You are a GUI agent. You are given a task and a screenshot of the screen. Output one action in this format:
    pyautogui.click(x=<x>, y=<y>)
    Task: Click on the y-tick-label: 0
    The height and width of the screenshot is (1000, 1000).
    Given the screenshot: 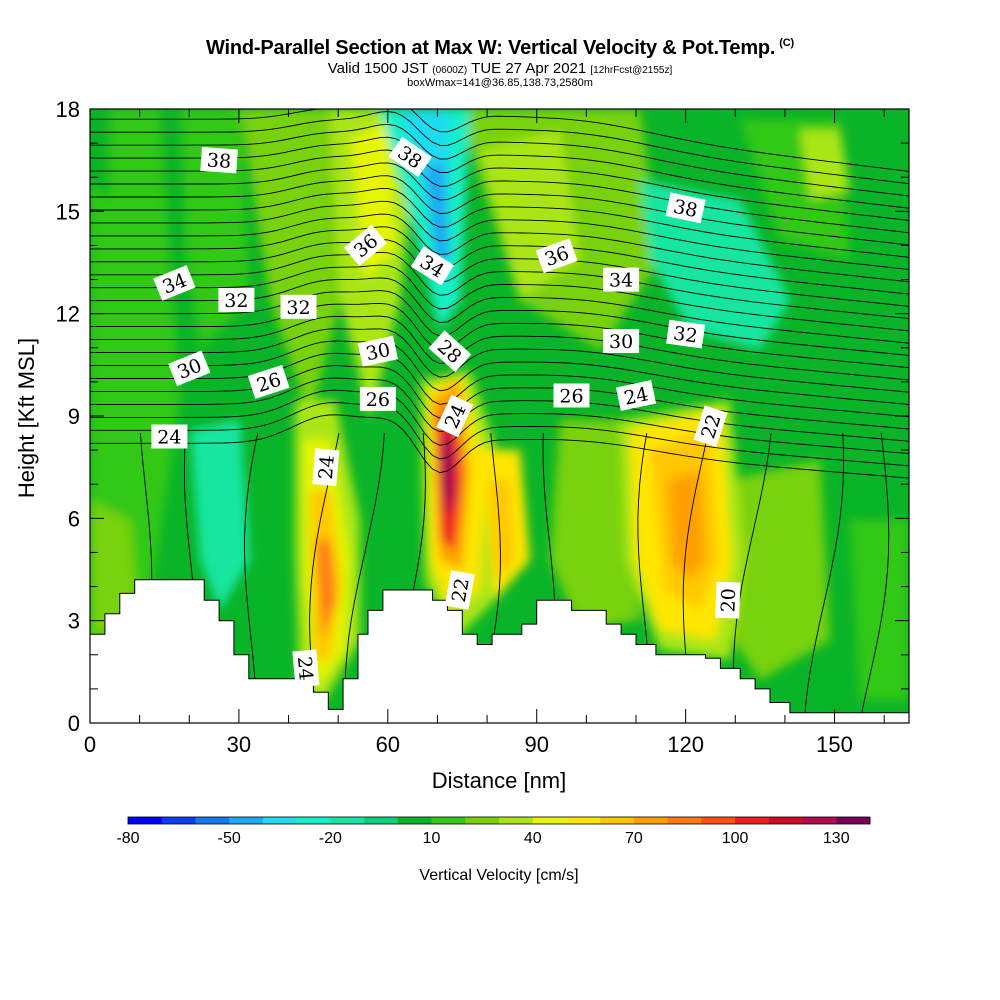 What is the action you would take?
    pyautogui.click(x=74, y=723)
    